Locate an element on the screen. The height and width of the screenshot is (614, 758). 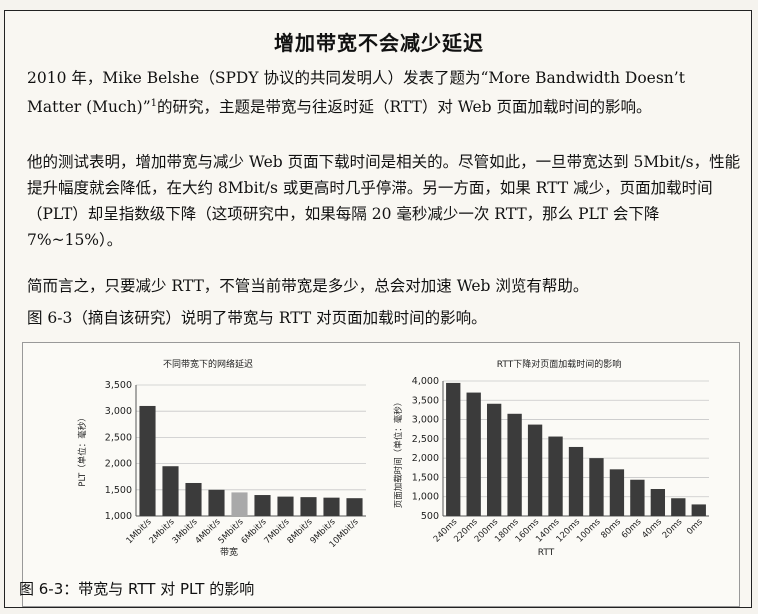
footnote-mark: 1 is located at coordinates (153, 103).